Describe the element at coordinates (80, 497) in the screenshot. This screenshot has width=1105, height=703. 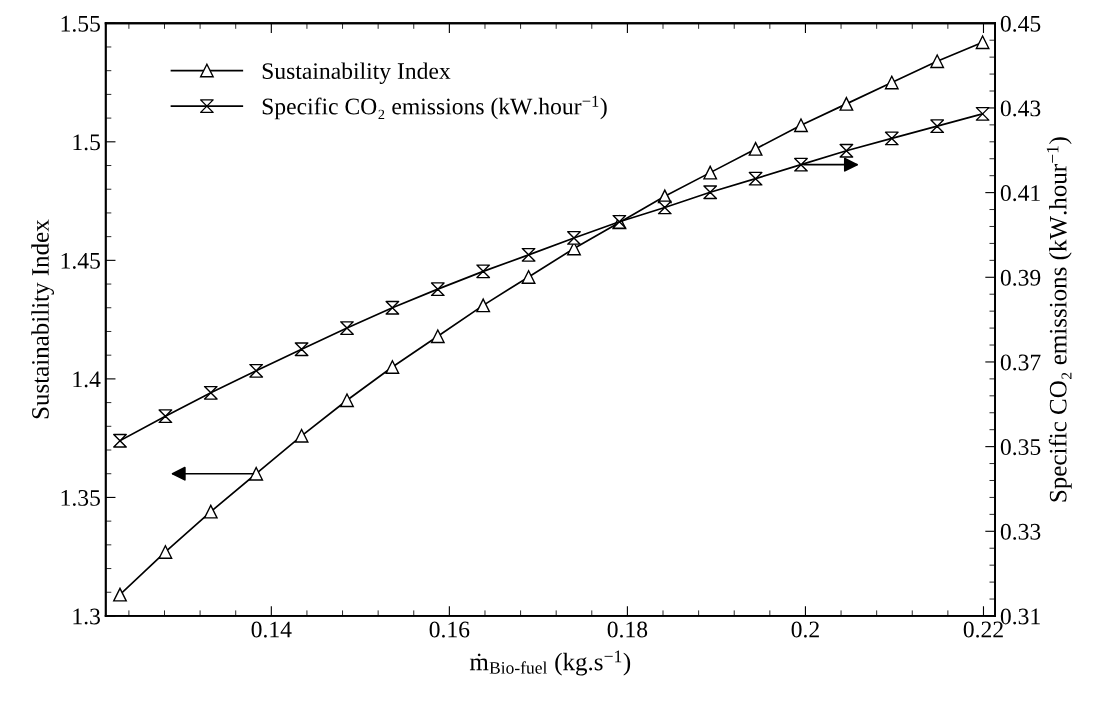
I see `y-tick-label: 1.35` at that location.